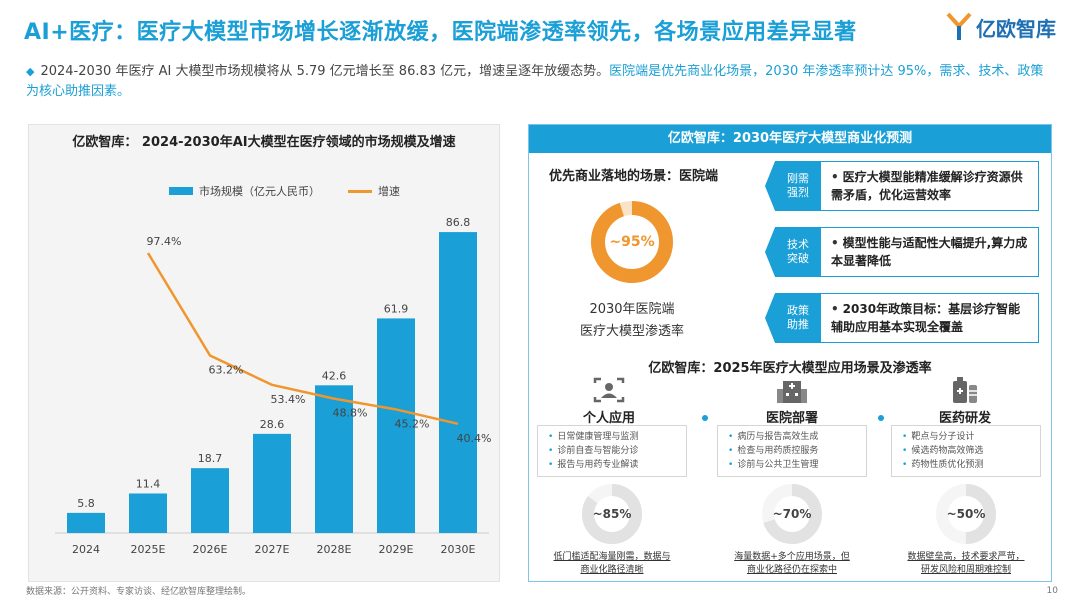  I want to click on bar-value-label: 28.6, so click(272, 424).